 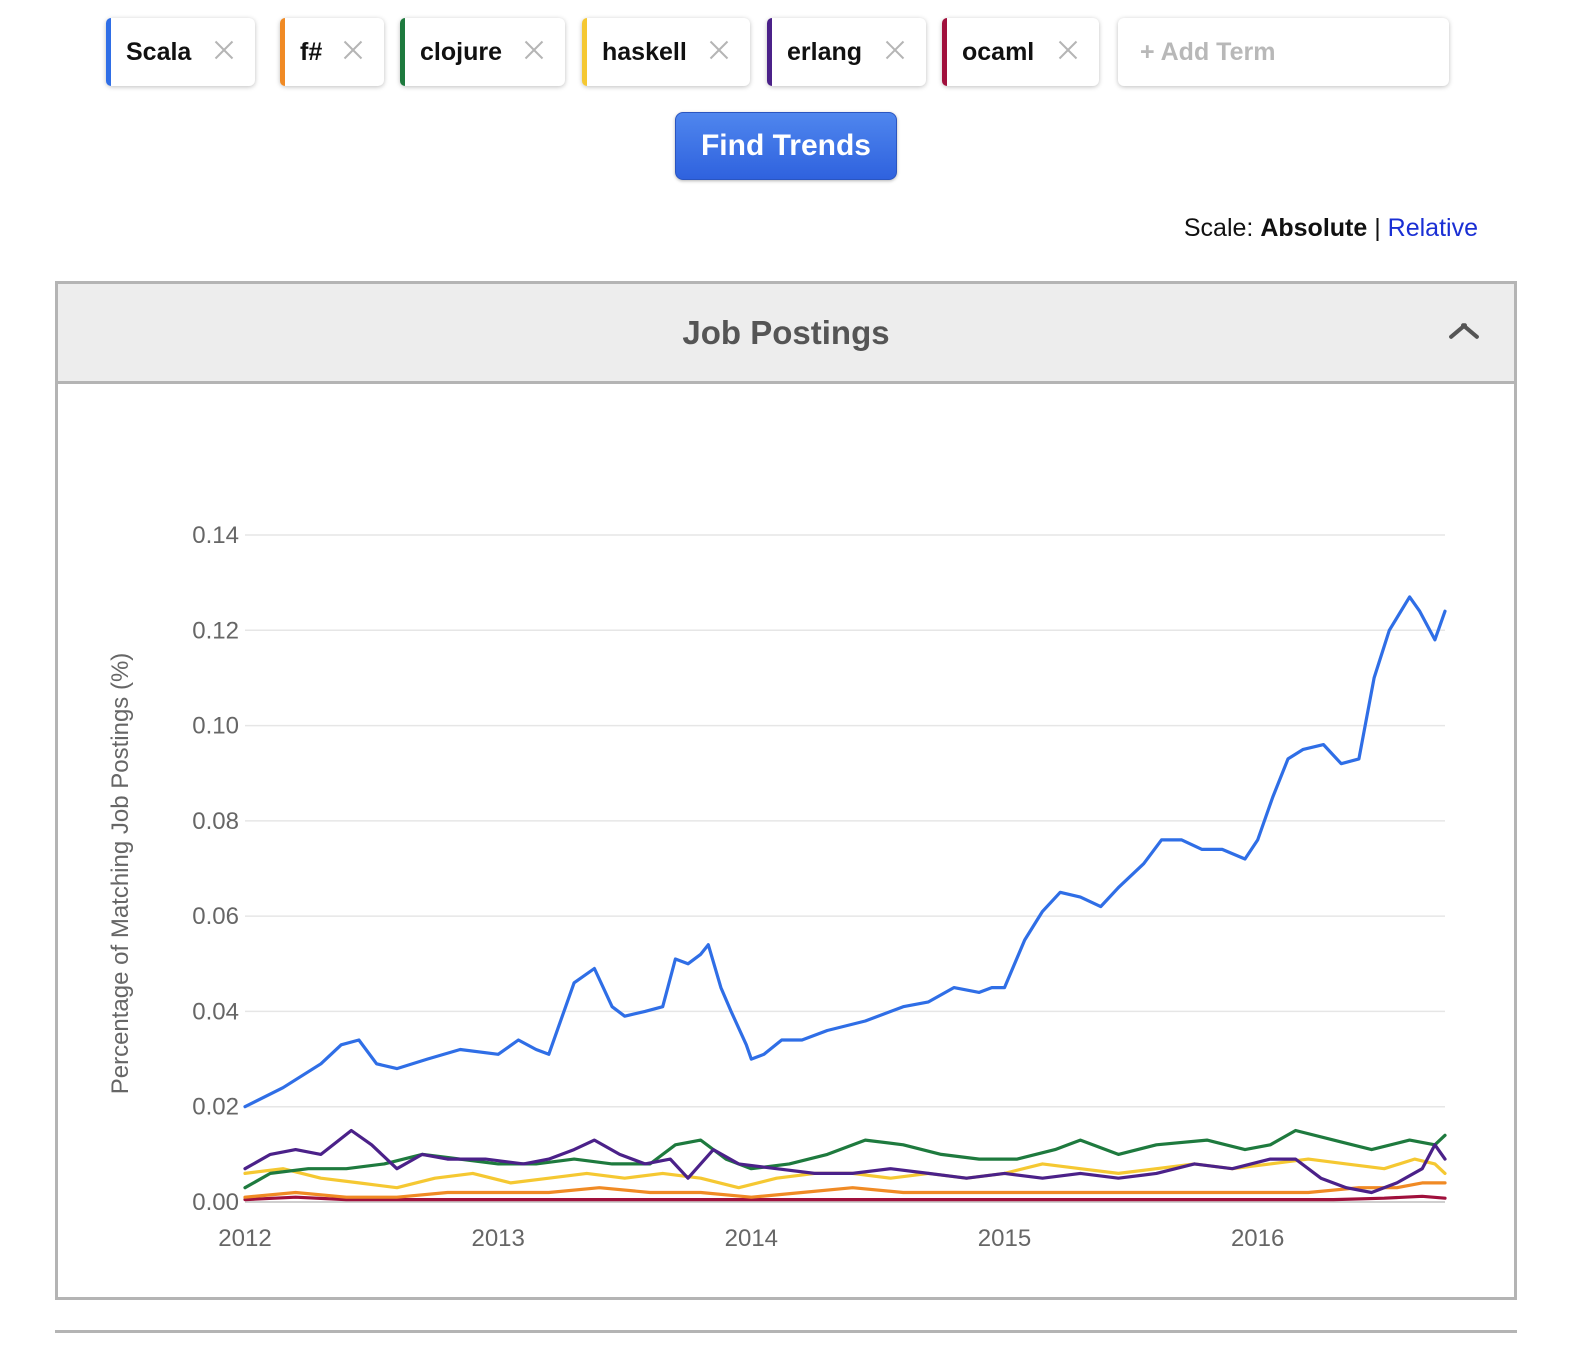 What do you see at coordinates (120, 874) in the screenshot?
I see `y-axis-label: Percentage of Matching Job Postings (%)` at bounding box center [120, 874].